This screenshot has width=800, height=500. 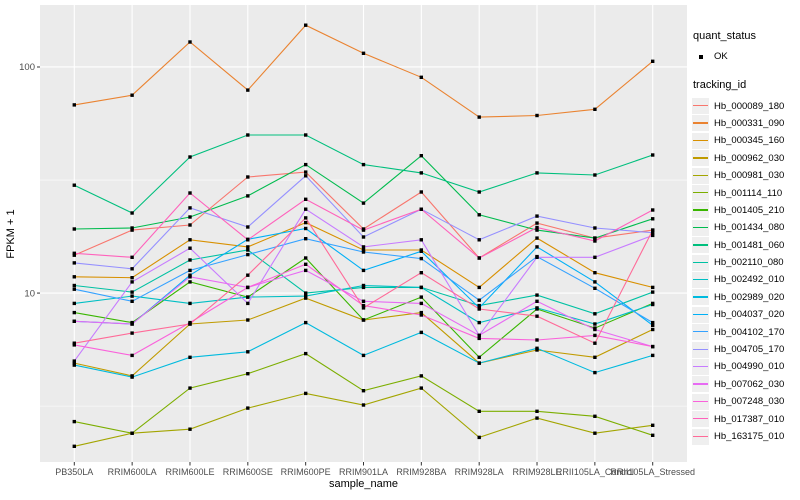 I want to click on legend-item: Hb_002110_080, so click(x=746, y=262).